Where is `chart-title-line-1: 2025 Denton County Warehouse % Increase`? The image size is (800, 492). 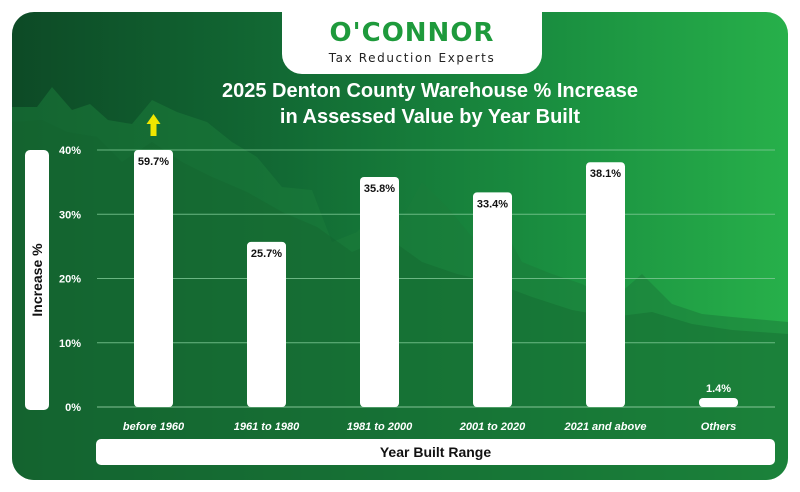
chart-title-line-1: 2025 Denton County Warehouse % Increase is located at coordinates (430, 91).